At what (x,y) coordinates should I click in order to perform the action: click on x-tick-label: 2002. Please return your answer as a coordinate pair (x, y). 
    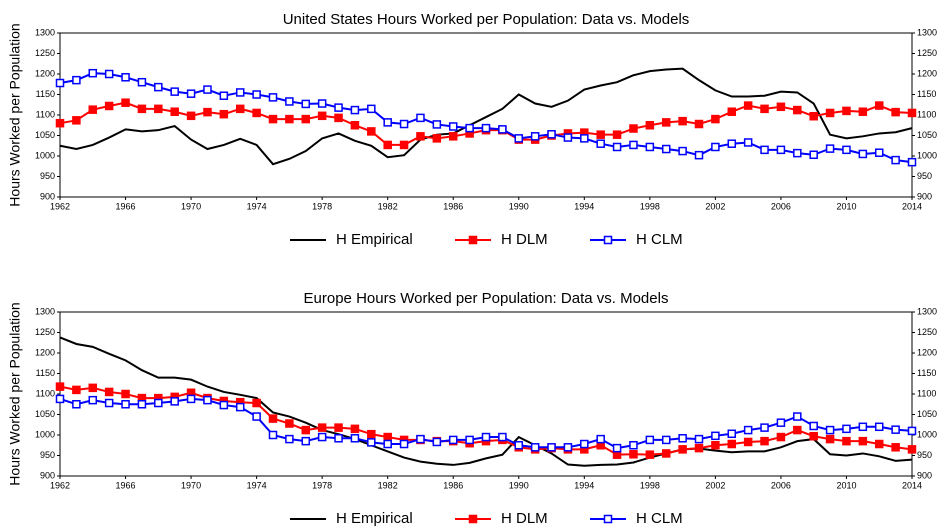
    Looking at the image, I should click on (715, 206).